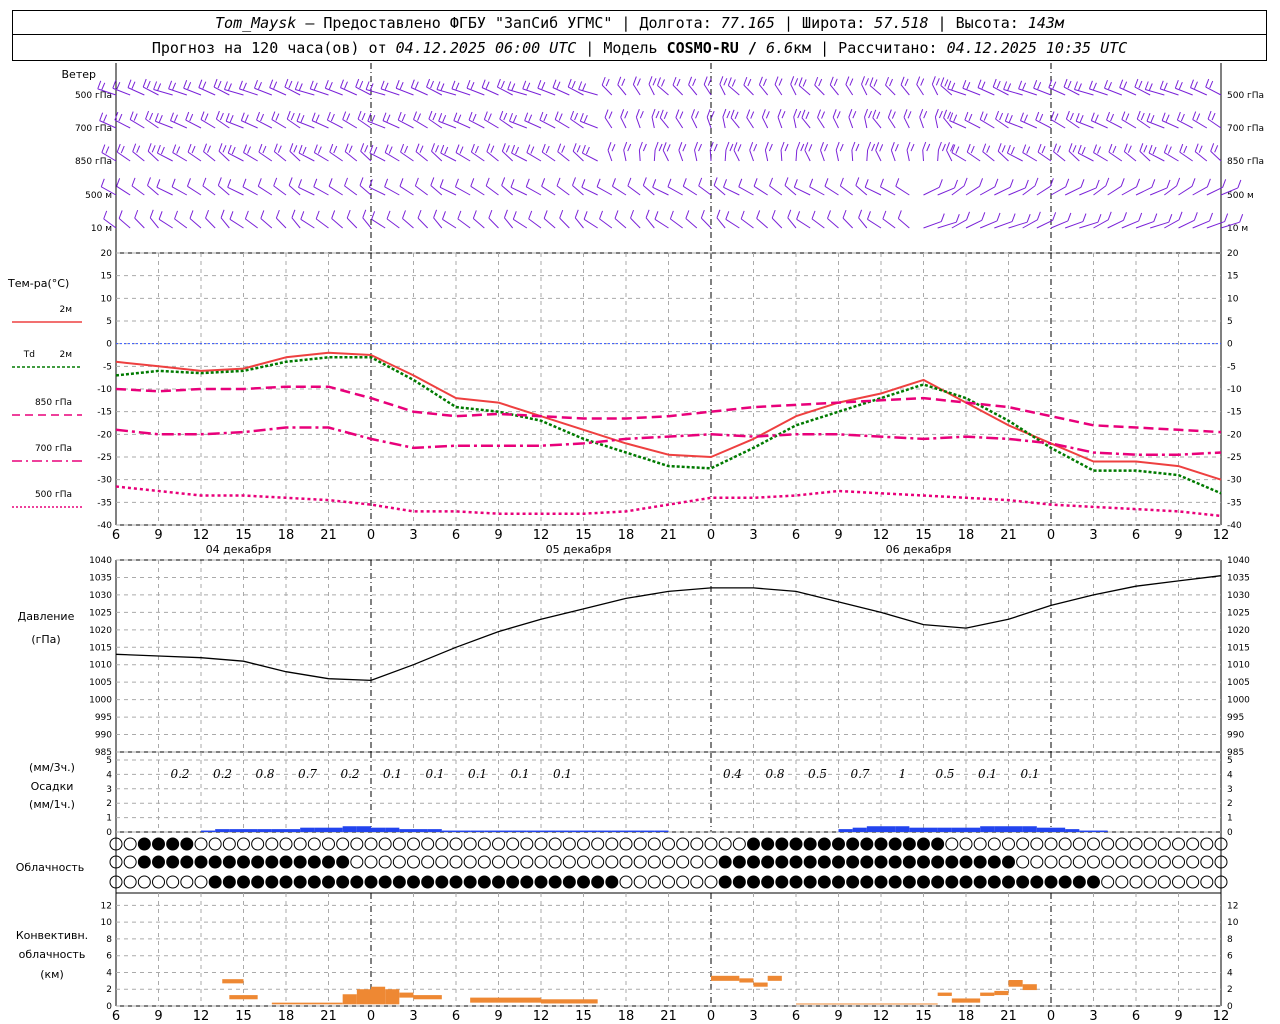  Describe the element at coordinates (116, 535) in the screenshot. I see `x-hour-label: 6` at that location.